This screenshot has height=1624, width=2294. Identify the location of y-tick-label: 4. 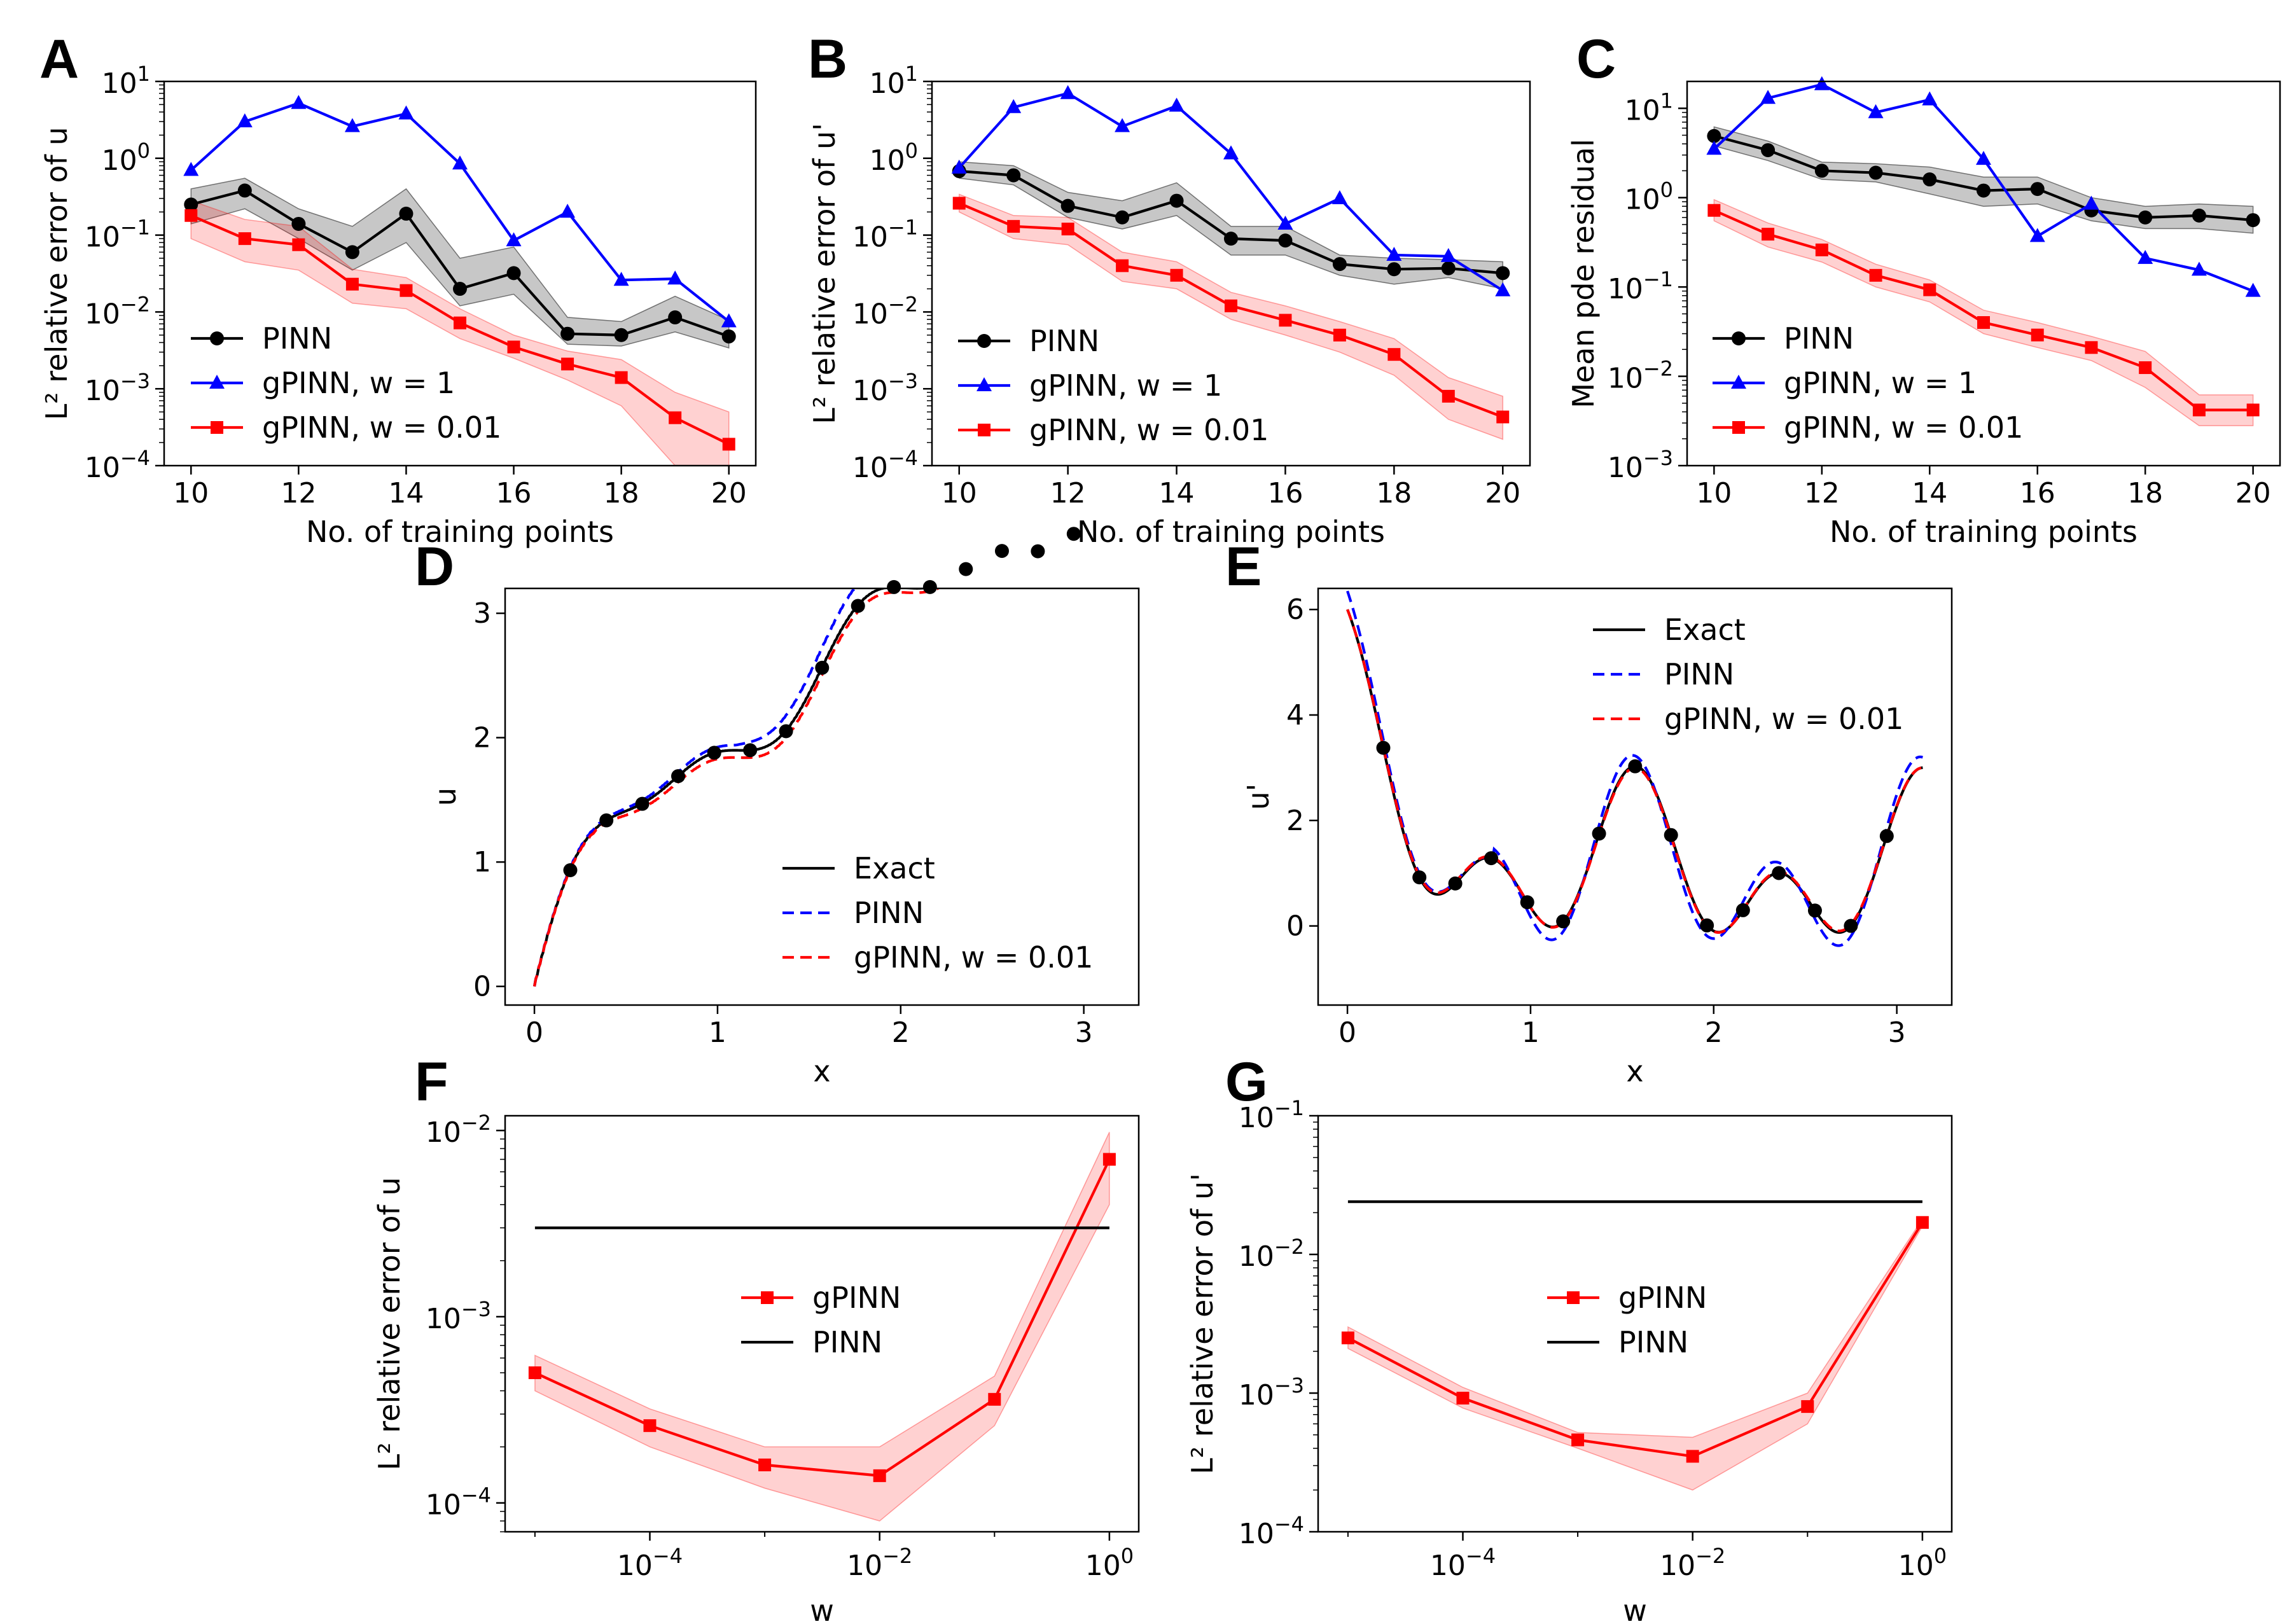
(1295, 715).